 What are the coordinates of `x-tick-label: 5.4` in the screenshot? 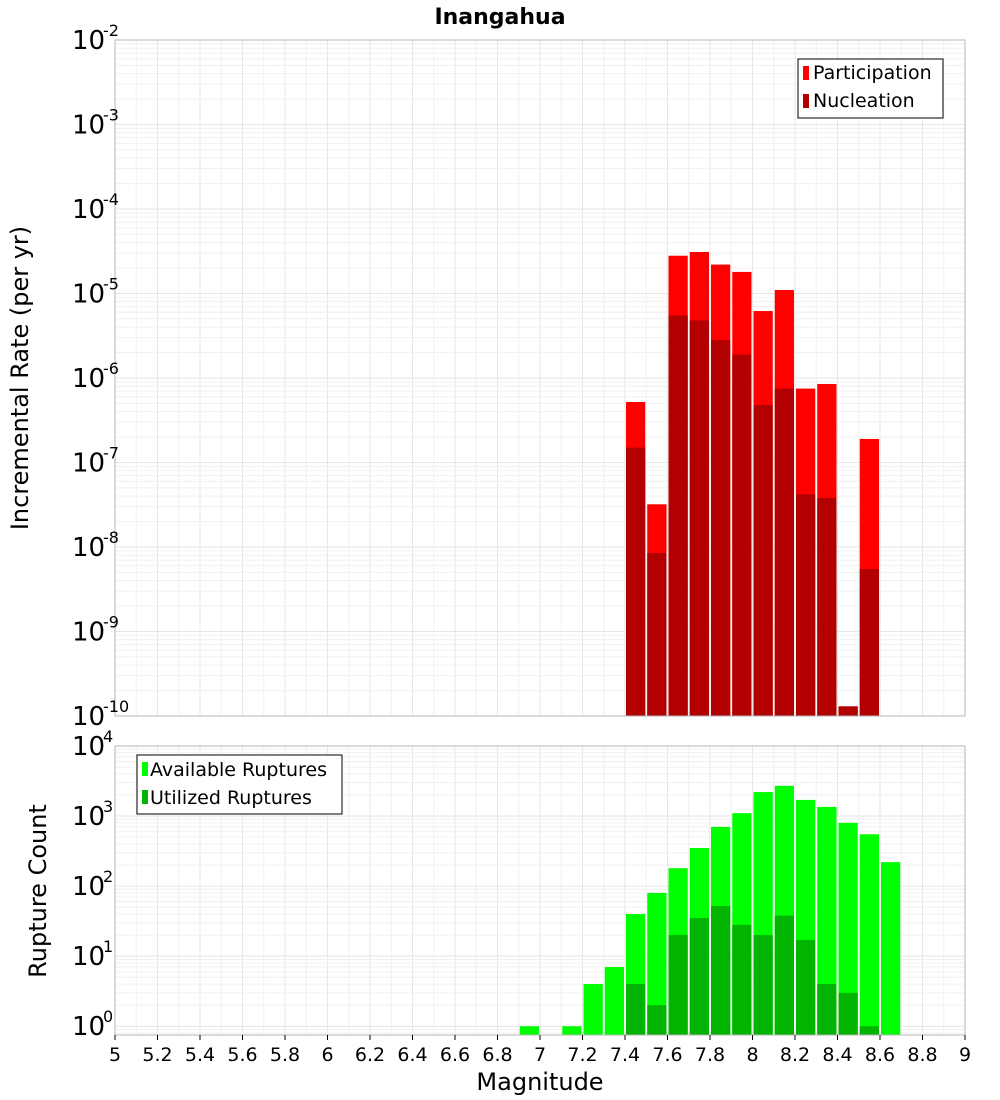 It's located at (200, 1055).